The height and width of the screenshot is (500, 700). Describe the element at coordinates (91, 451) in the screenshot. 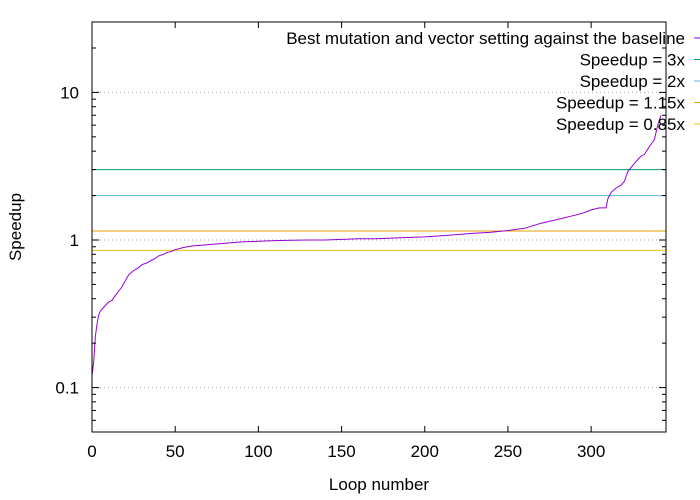

I see `x-tick-label: 0` at that location.